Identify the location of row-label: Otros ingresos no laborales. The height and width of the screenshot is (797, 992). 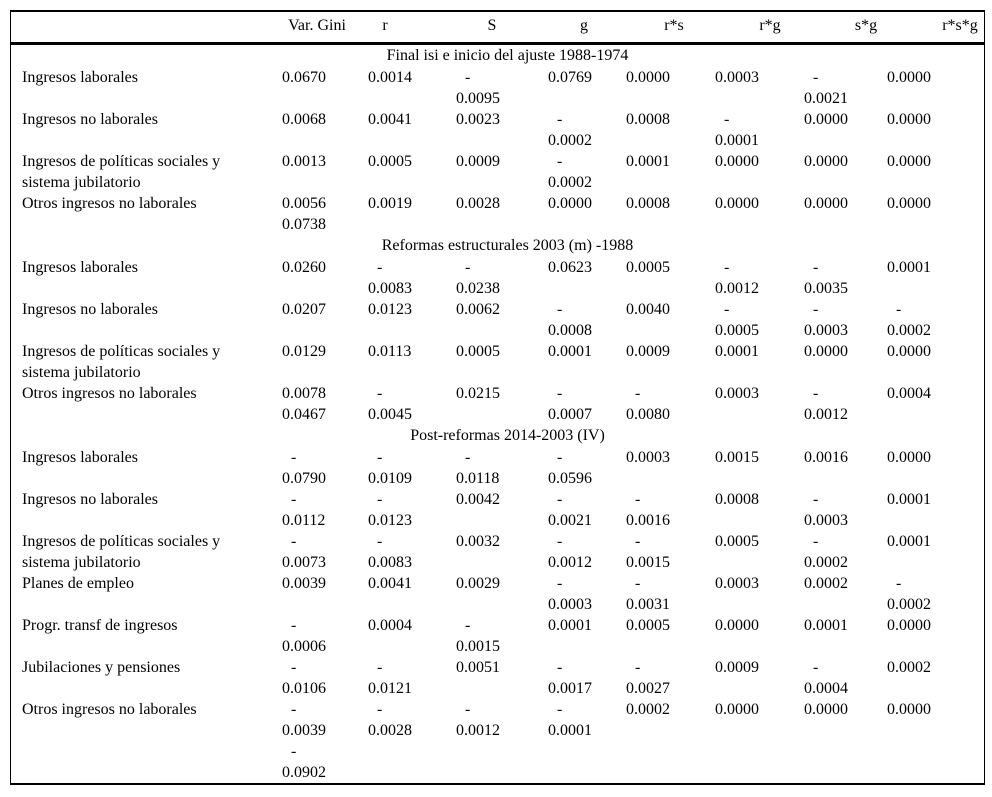
(151, 393).